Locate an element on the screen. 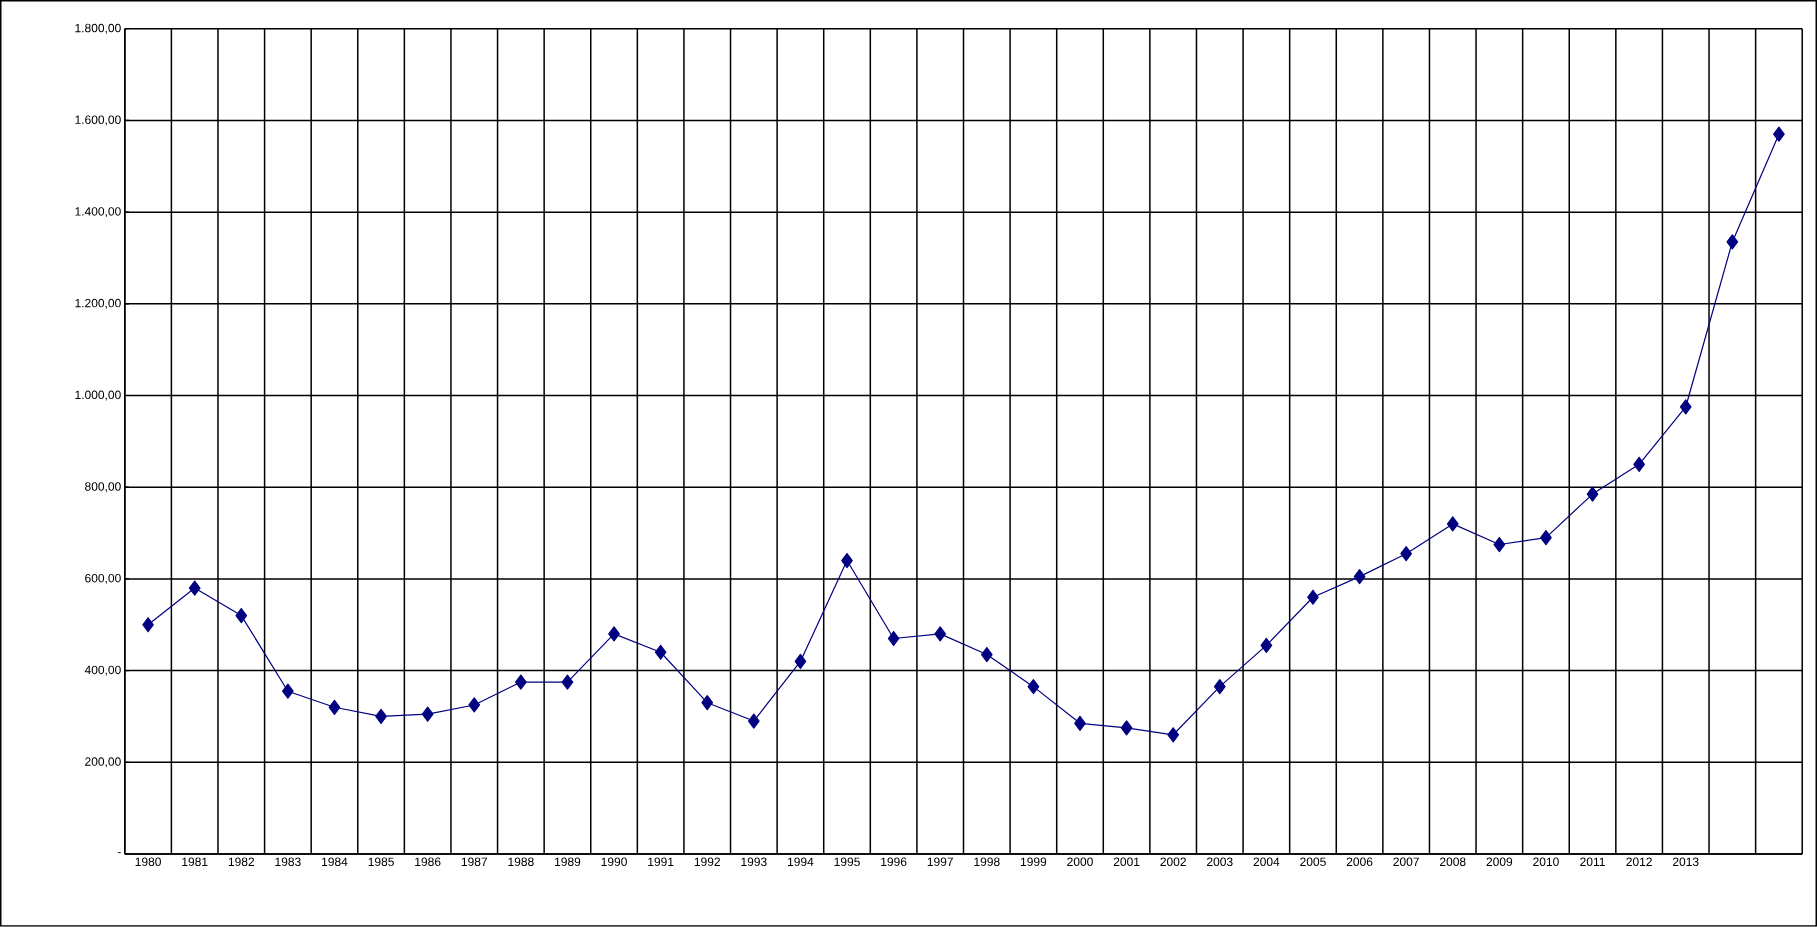 The image size is (1817, 927). x-tick-label: 2001 is located at coordinates (1126, 862).